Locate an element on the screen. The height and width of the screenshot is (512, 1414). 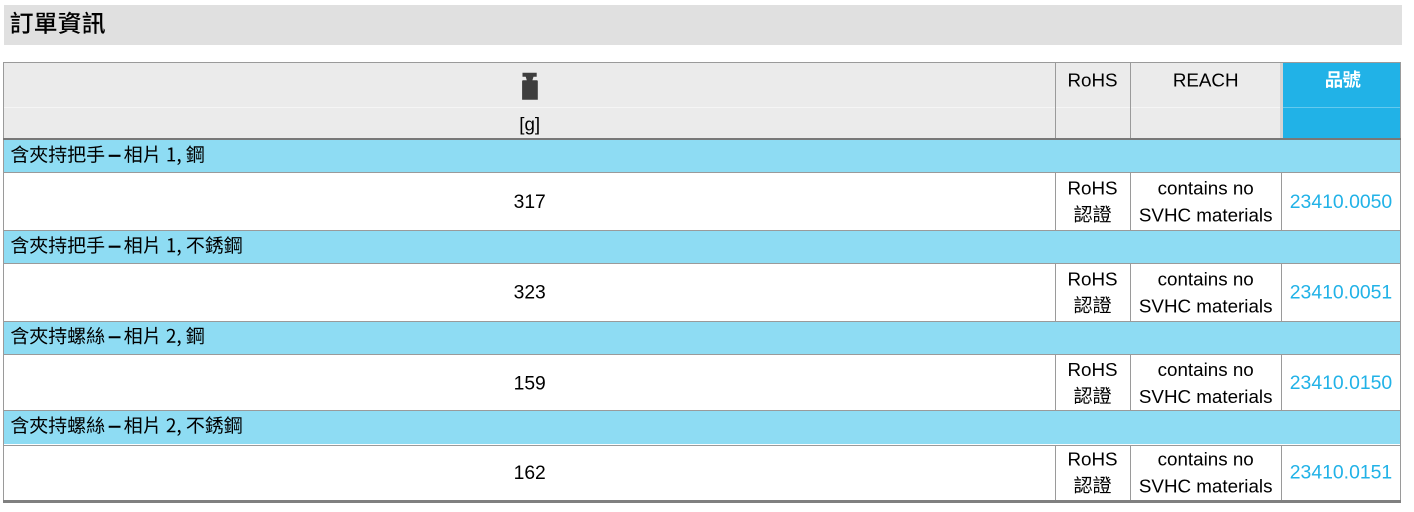
svg-text: 162 is located at coordinates (530, 473).